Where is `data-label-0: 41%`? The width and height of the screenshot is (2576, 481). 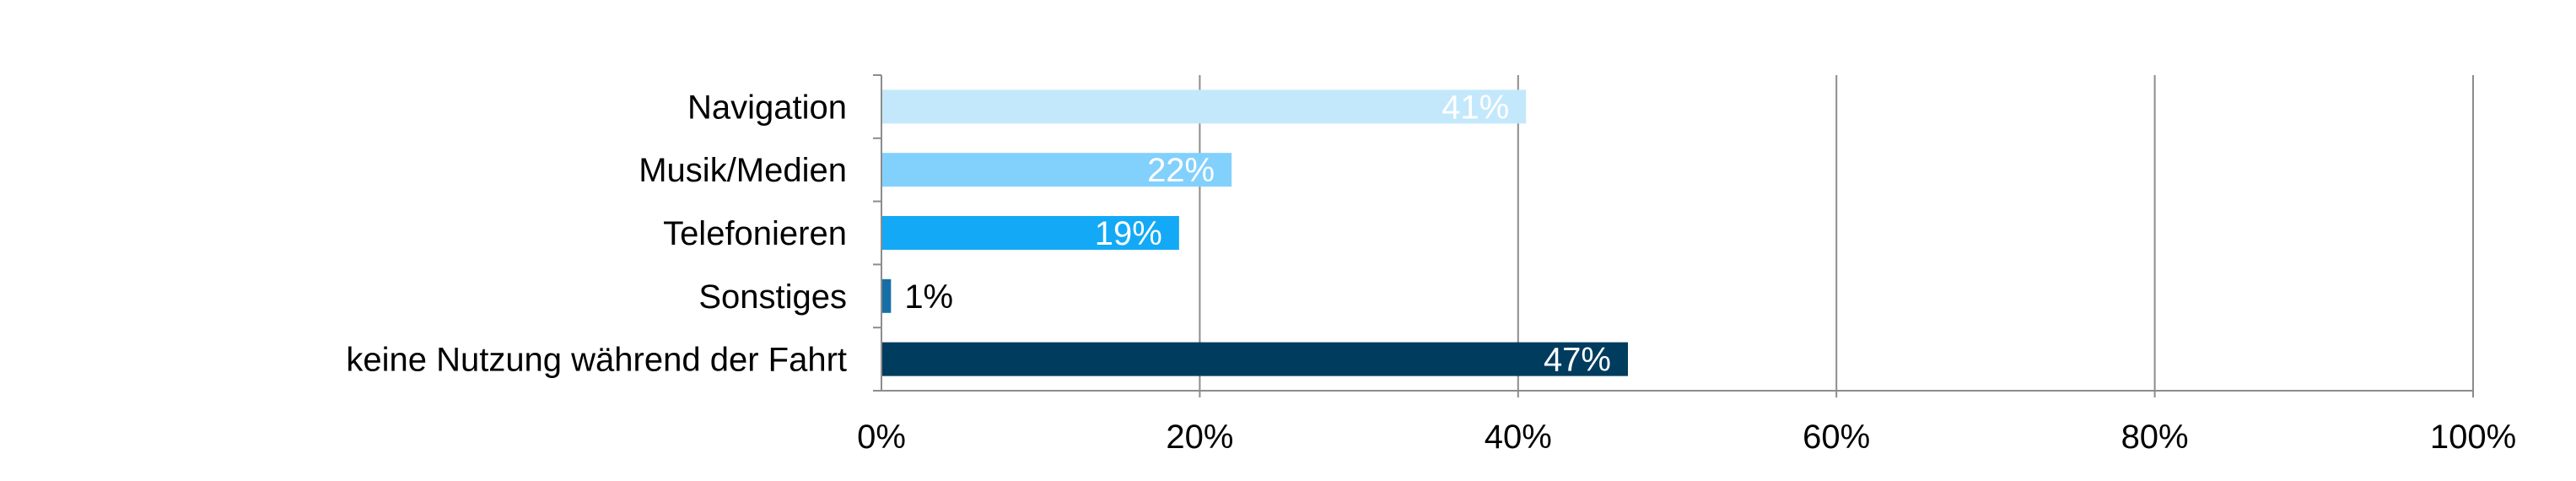
data-label-0: 41% is located at coordinates (1475, 107).